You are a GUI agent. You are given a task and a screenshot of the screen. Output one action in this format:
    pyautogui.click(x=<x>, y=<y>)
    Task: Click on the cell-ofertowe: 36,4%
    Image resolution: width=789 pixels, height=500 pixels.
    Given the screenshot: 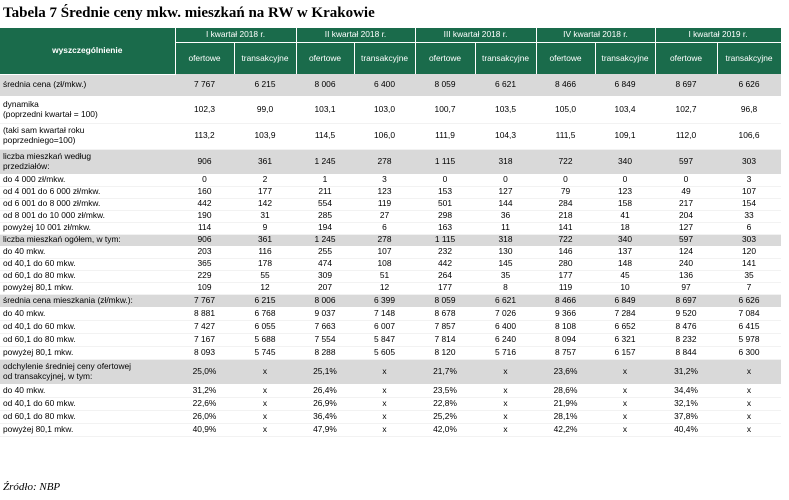 What is the action you would take?
    pyautogui.click(x=325, y=417)
    